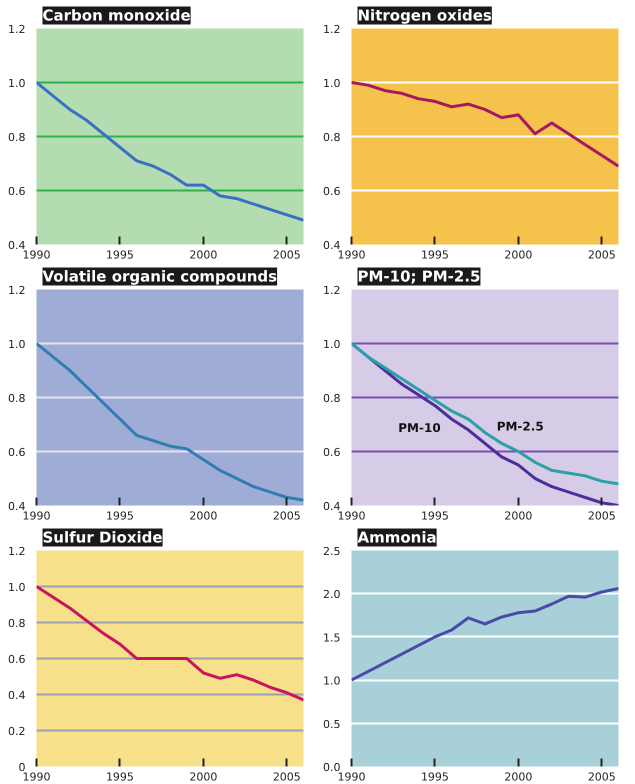  What do you see at coordinates (17, 695) in the screenshot?
I see `y-tick-label: 0.4` at bounding box center [17, 695].